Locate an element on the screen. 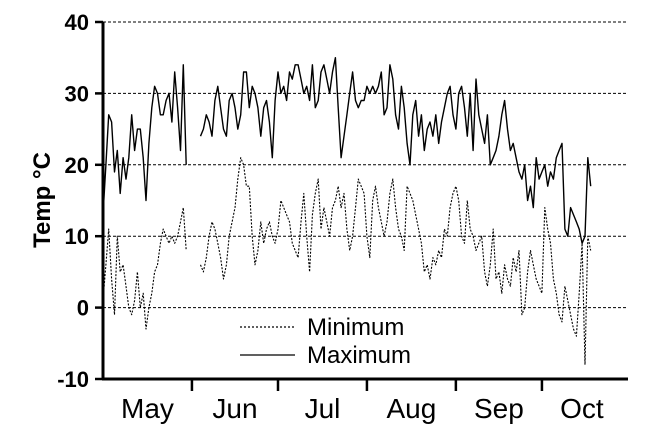  x-month-label: Aug is located at coordinates (411, 408).